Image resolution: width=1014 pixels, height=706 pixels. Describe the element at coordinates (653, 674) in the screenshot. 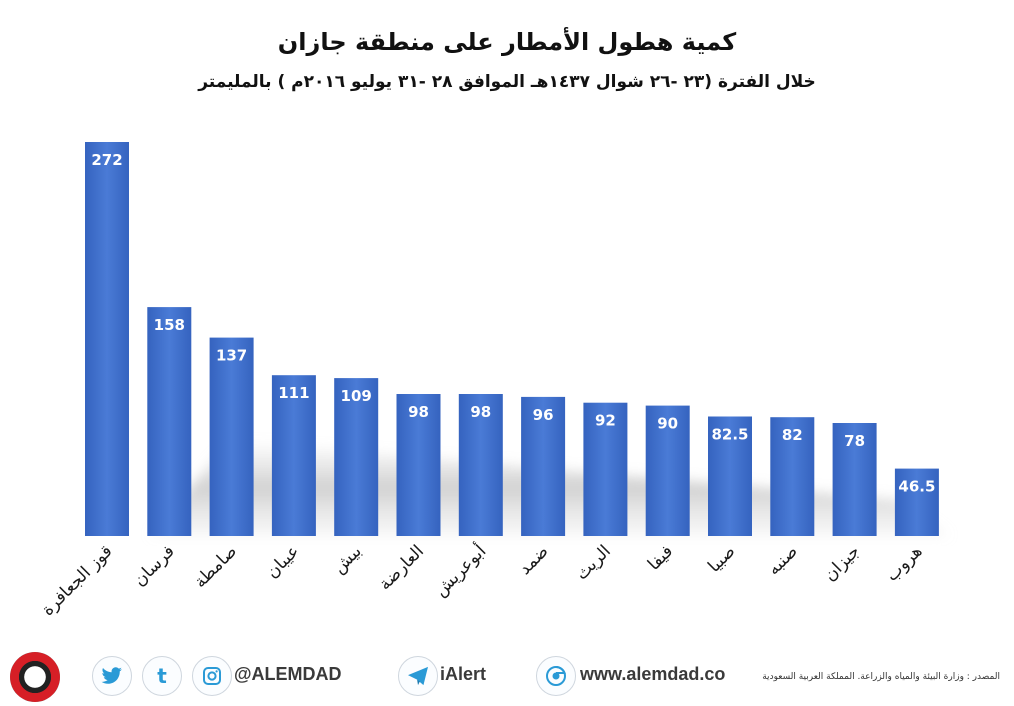

I see `website-text: www.alemdad.co` at that location.